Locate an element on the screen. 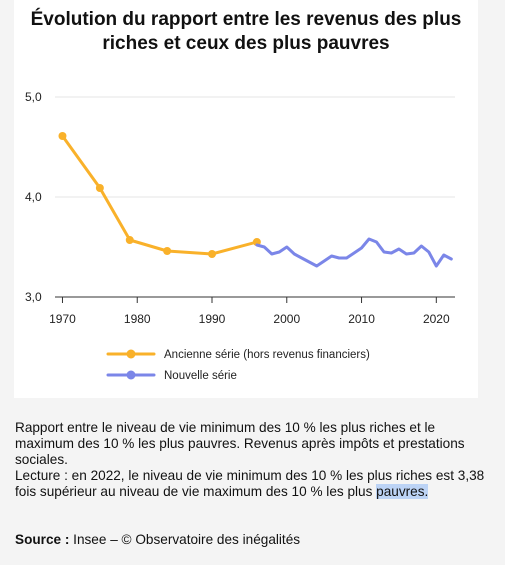 Image resolution: width=505 pixels, height=565 pixels. y-tick-label: 5,0 is located at coordinates (33, 97).